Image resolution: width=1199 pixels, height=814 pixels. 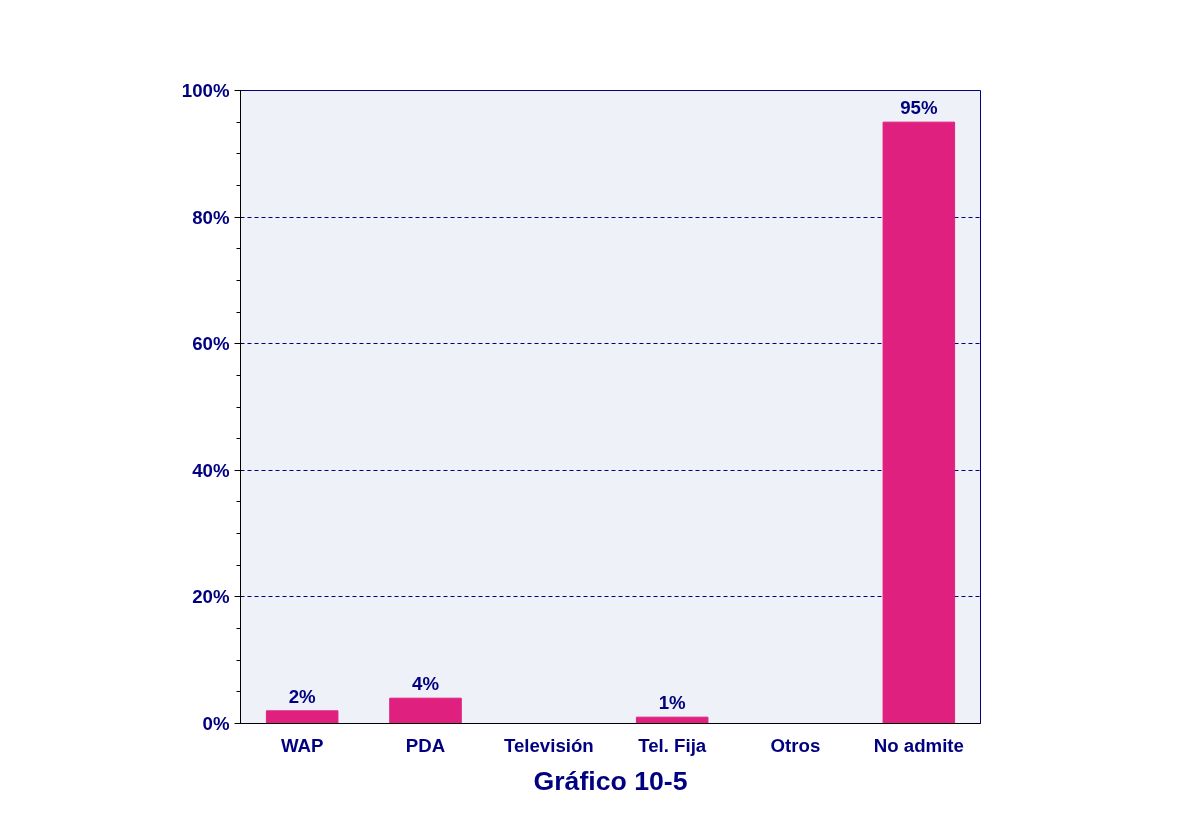 What do you see at coordinates (211, 597) in the screenshot?
I see `y-tick-label: 20%` at bounding box center [211, 597].